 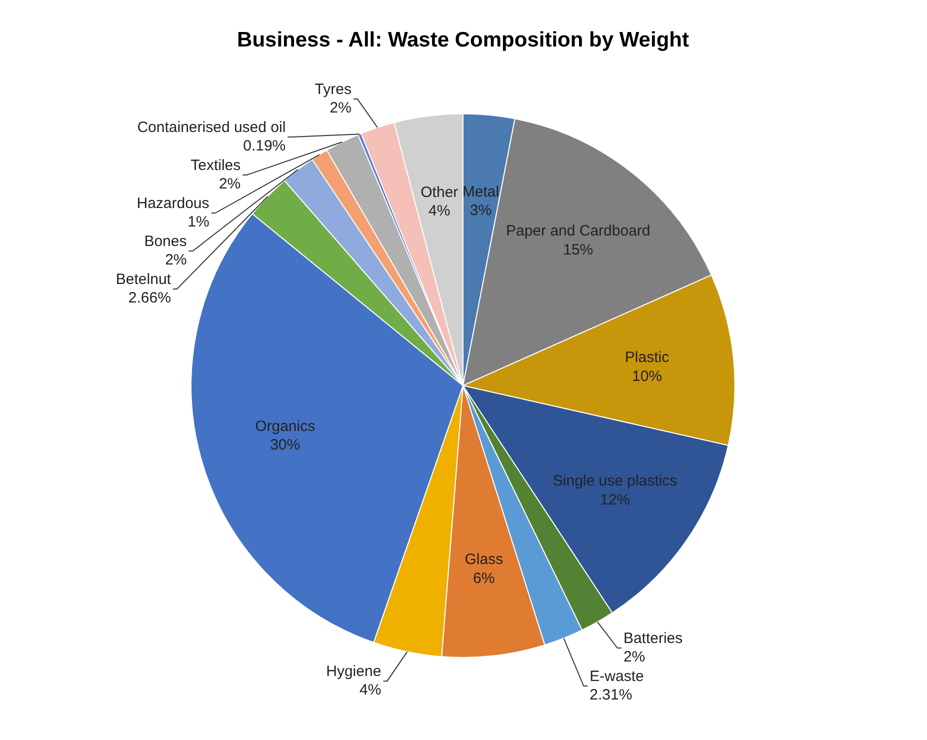 What do you see at coordinates (285, 426) in the screenshot?
I see `slice-label: Organics` at bounding box center [285, 426].